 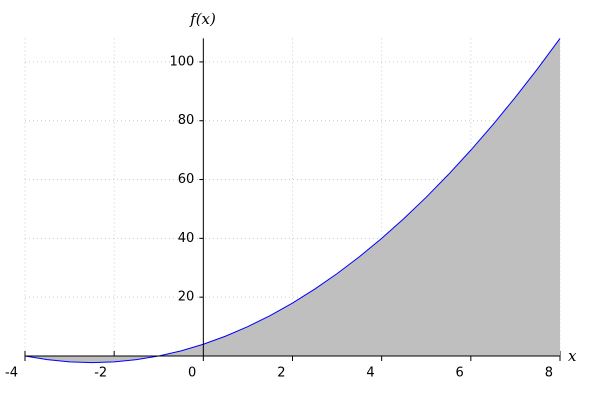 What do you see at coordinates (202, 19) in the screenshot?
I see `y-axis-label: f(x)` at bounding box center [202, 19].